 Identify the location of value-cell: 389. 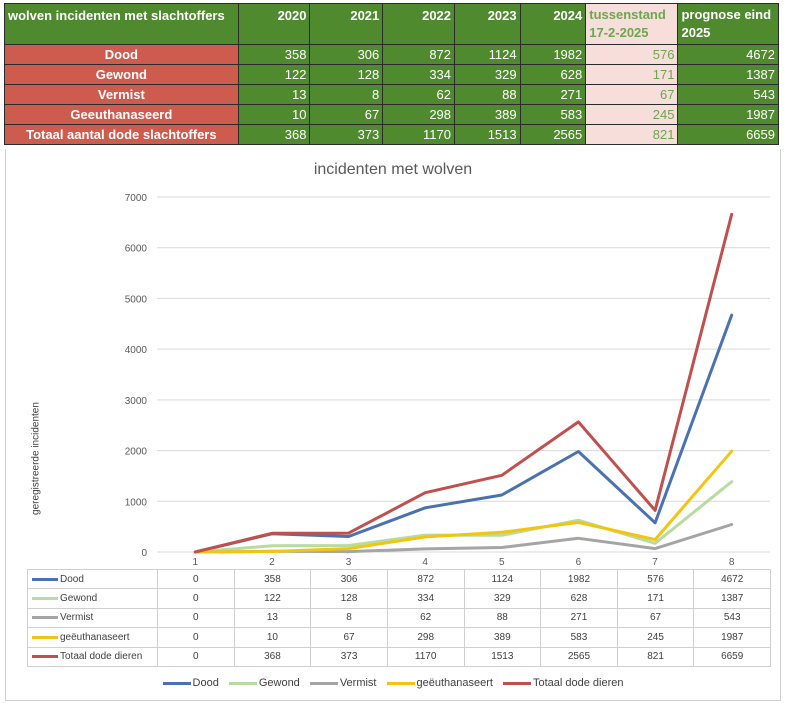
(487, 114).